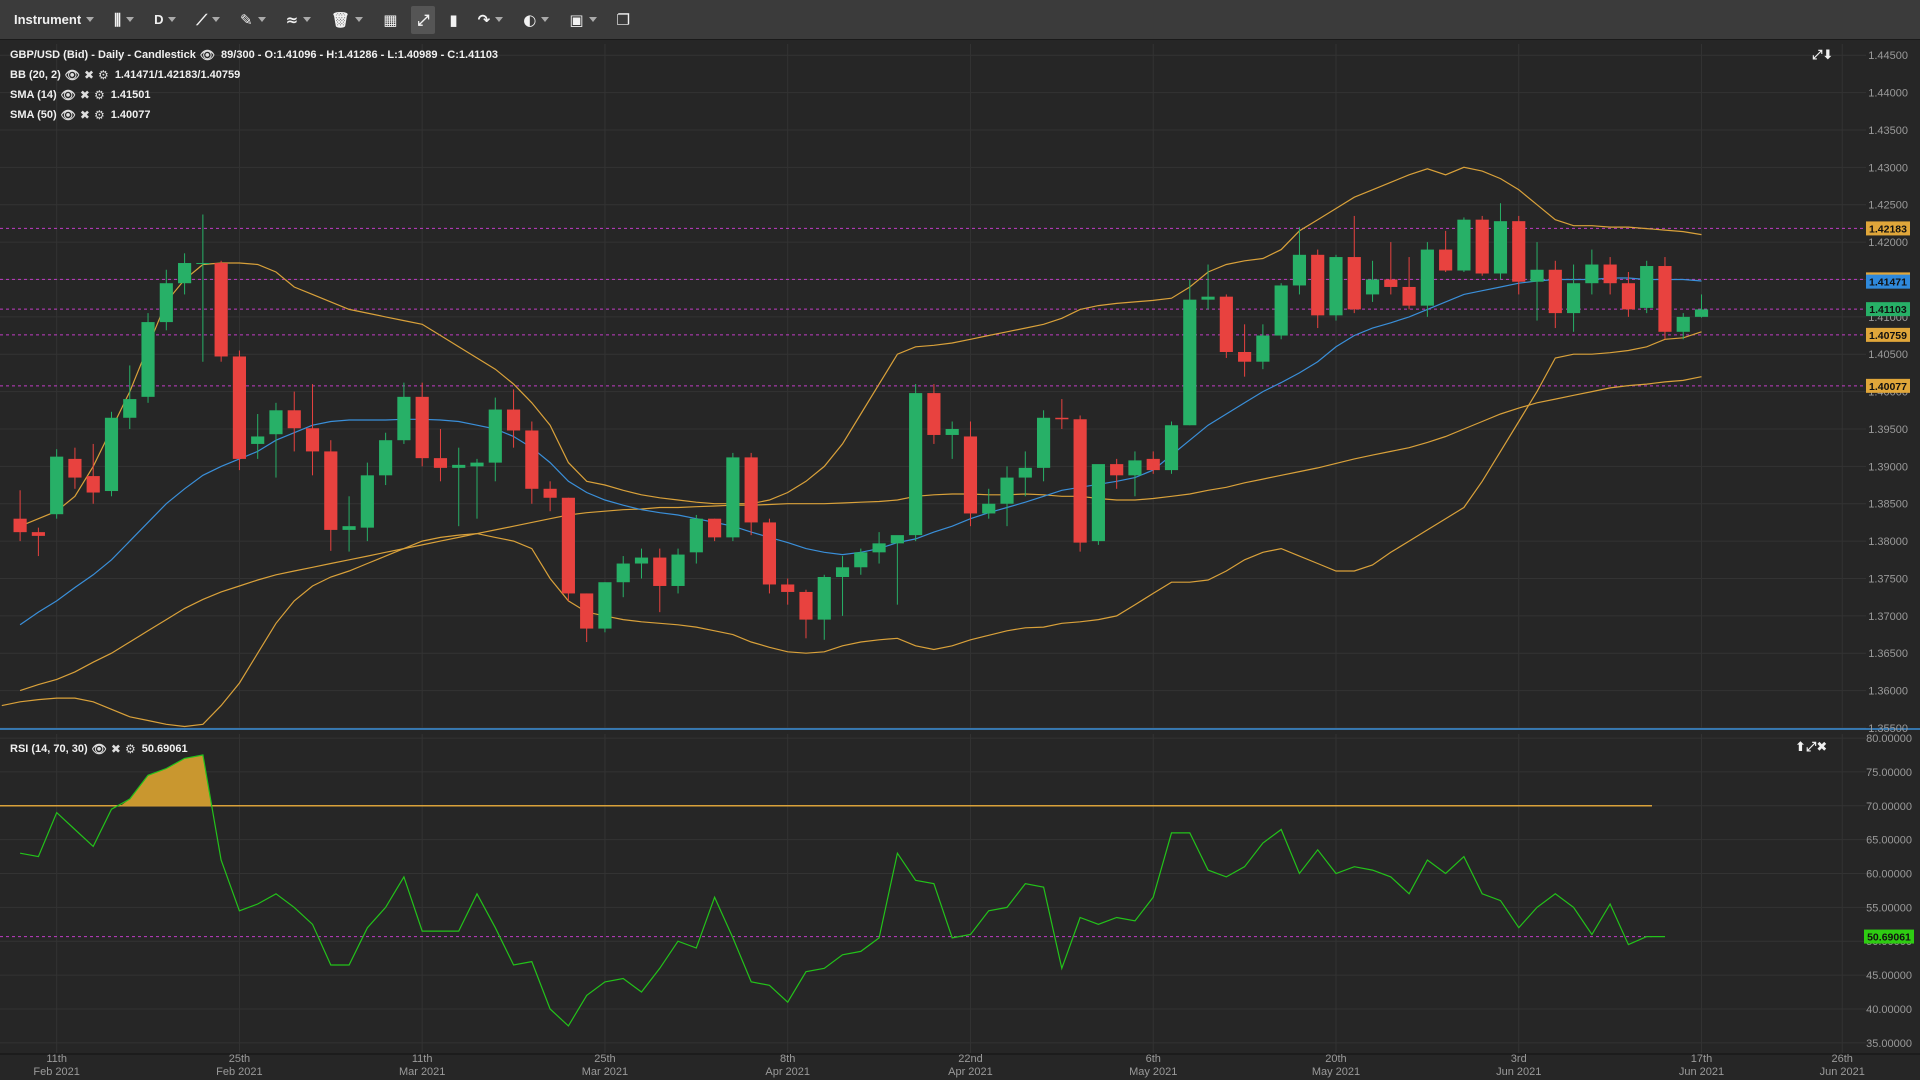 Image resolution: width=1920 pixels, height=1080 pixels. Describe the element at coordinates (118, 19) in the screenshot. I see `chart-type-candlestick-icon-glyph: ⫼` at that location.